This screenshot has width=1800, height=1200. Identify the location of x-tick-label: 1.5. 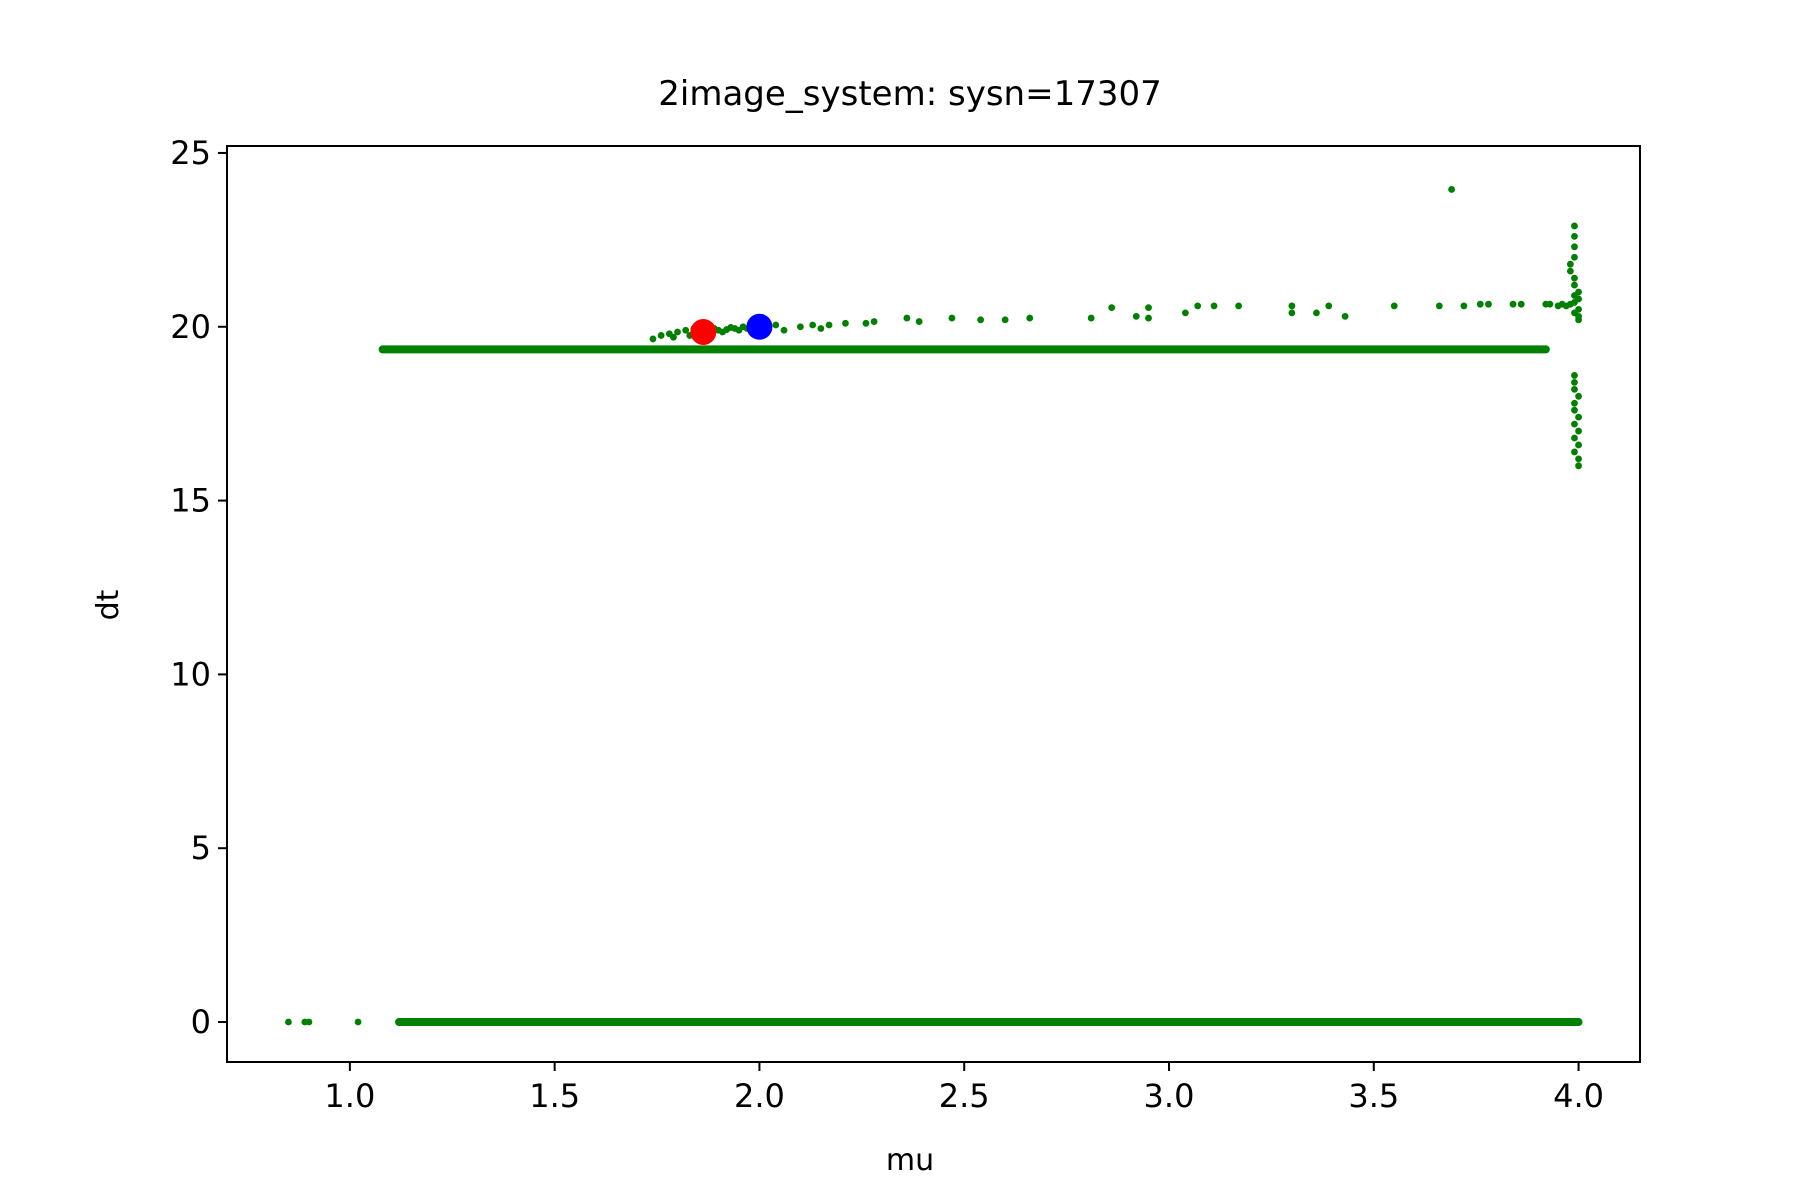
(554, 1096).